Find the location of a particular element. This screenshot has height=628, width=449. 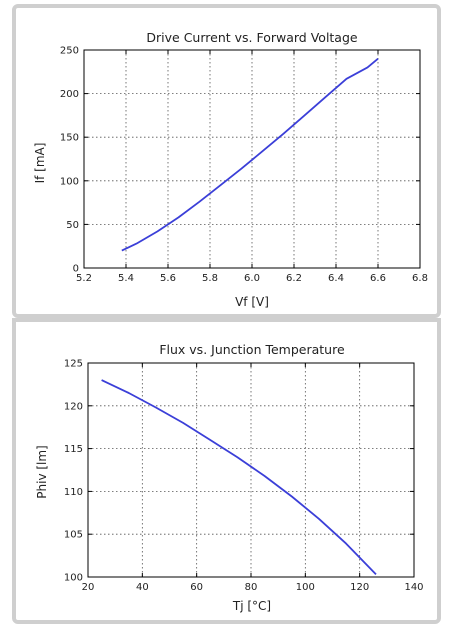

x-axis-label: Tj [°C] is located at coordinates (251, 606).